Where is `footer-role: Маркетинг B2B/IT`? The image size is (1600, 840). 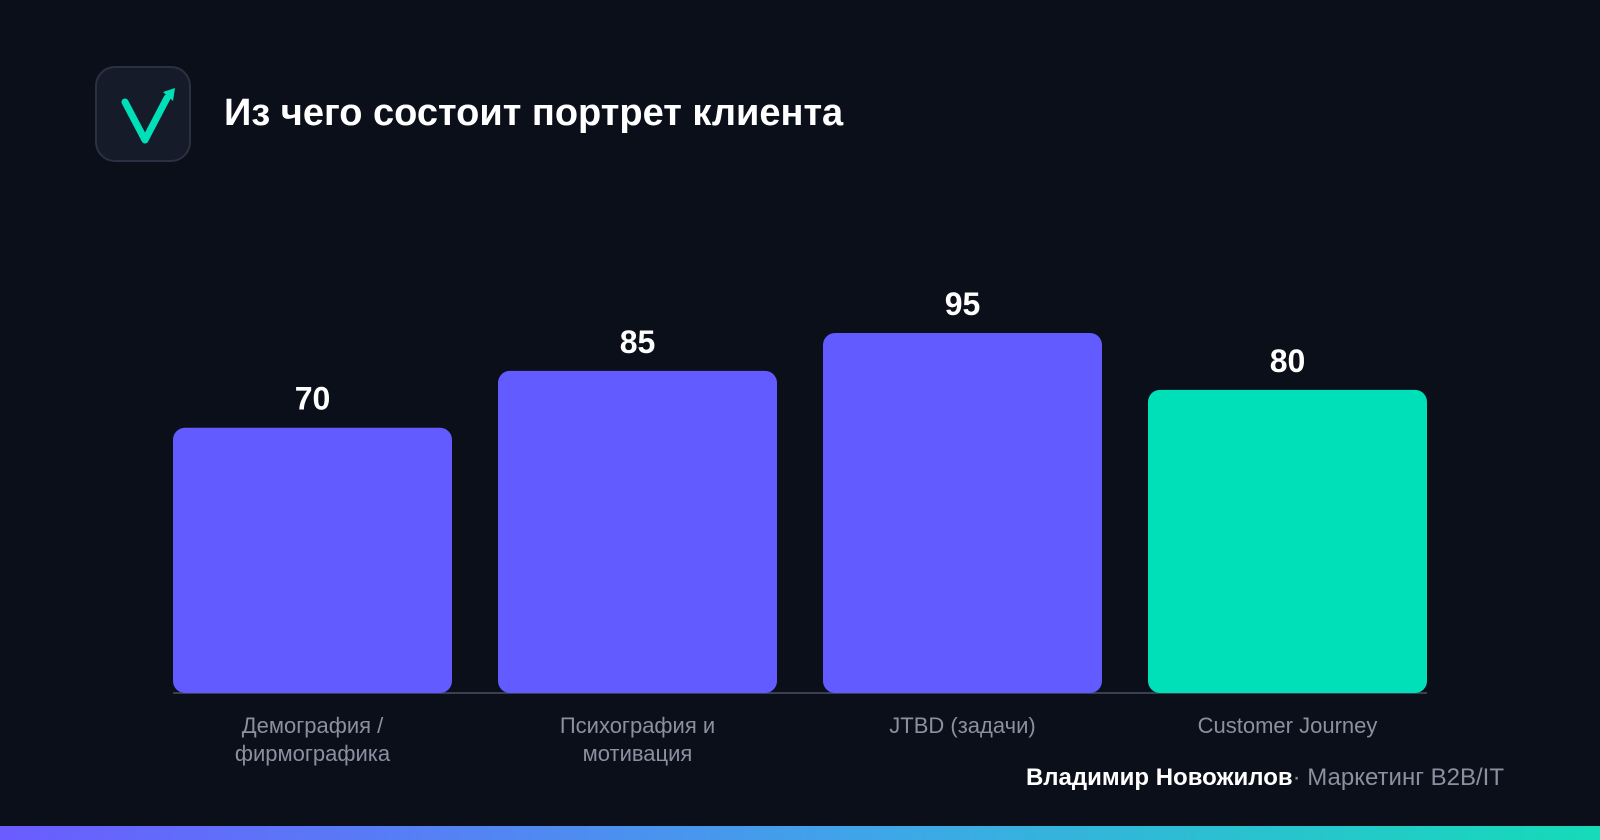 footer-role: Маркетинг B2B/IT is located at coordinates (1405, 777).